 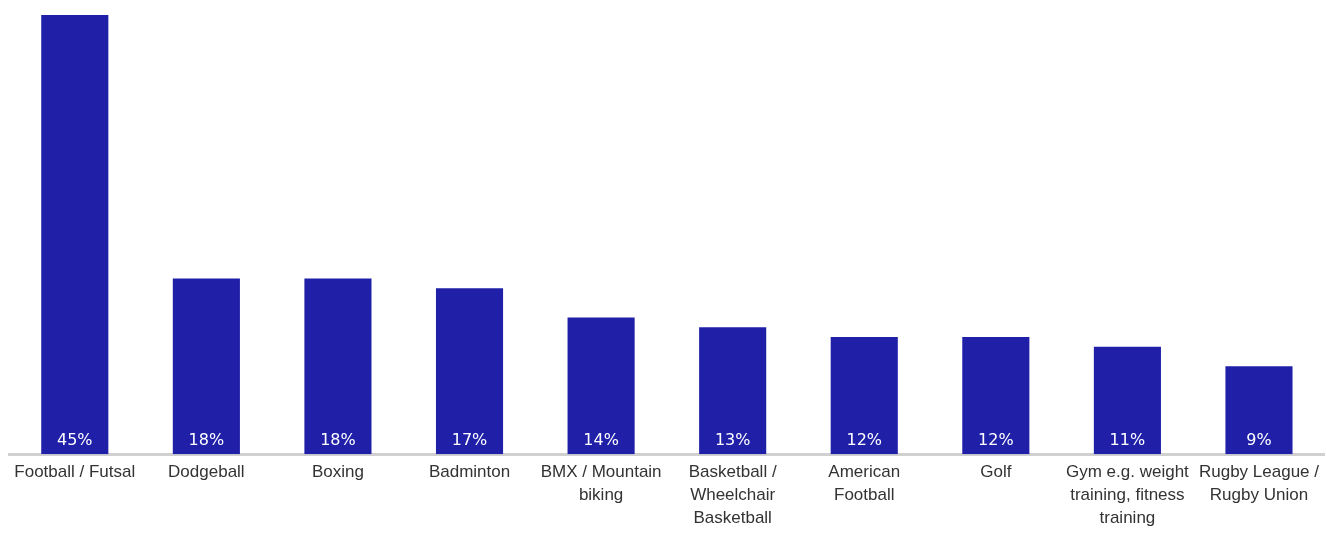 What do you see at coordinates (732, 495) in the screenshot?
I see `x-tick-label: Basketball / Wheelchair Basketball` at bounding box center [732, 495].